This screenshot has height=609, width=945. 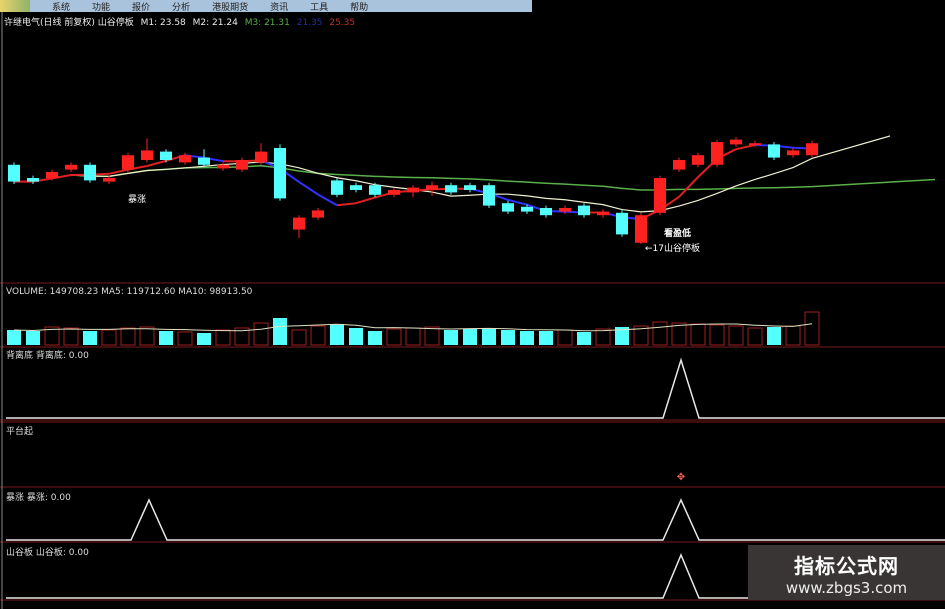 I want to click on watermark-title: 指标公式网, so click(x=846, y=566).